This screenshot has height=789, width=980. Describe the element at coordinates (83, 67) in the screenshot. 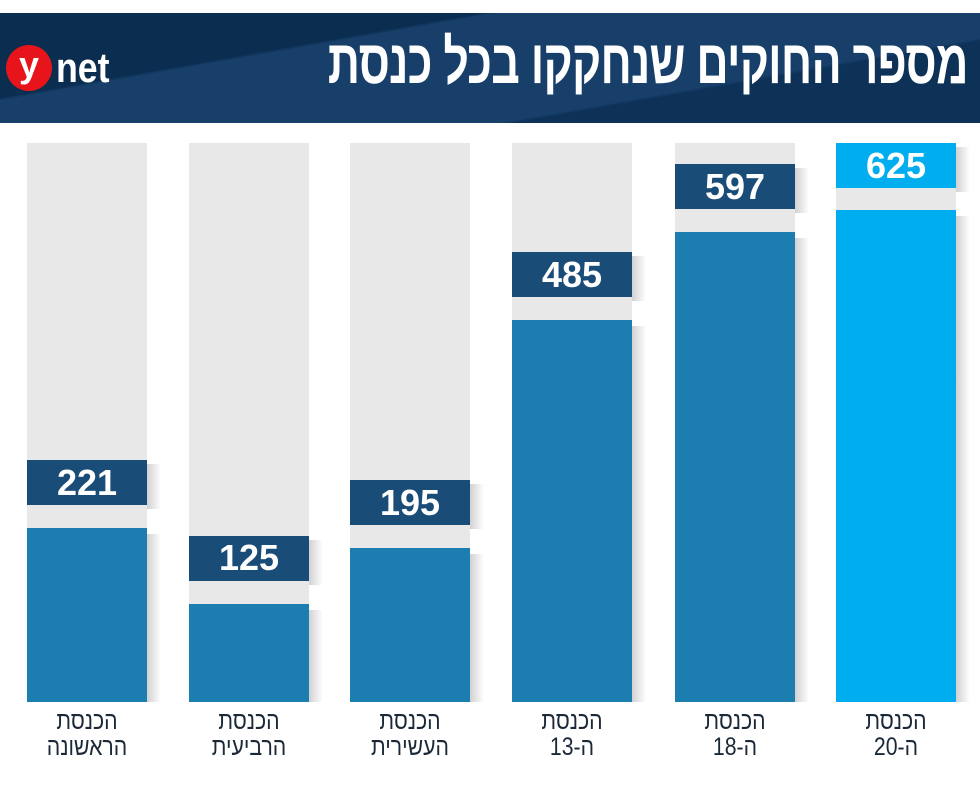

I see `logo-net: net` at that location.